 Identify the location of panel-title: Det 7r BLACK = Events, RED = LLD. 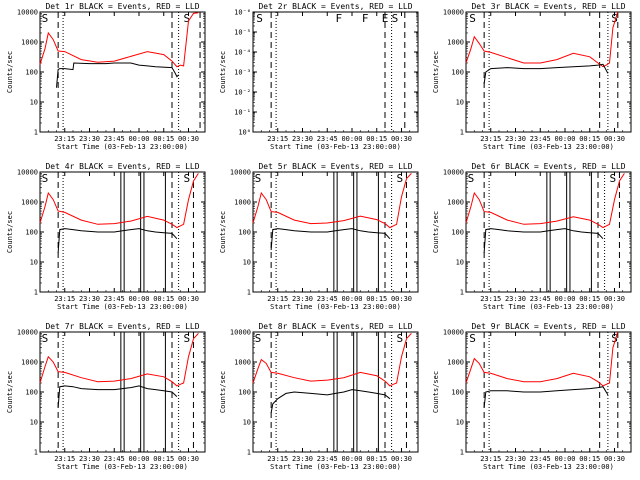
(122, 326).